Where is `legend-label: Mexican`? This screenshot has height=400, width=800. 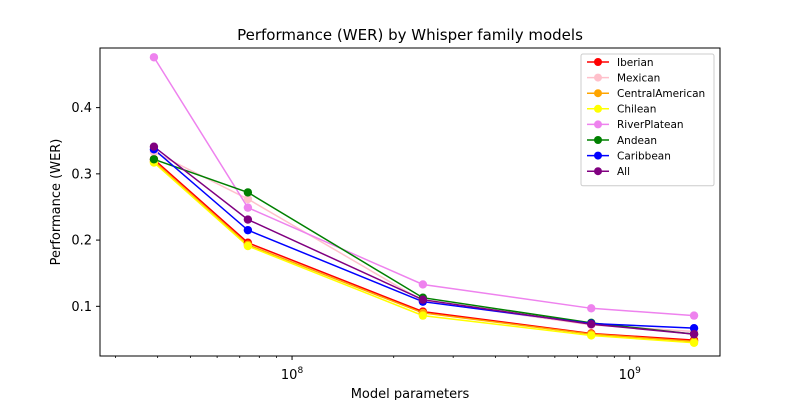
legend-label: Mexican is located at coordinates (638, 78).